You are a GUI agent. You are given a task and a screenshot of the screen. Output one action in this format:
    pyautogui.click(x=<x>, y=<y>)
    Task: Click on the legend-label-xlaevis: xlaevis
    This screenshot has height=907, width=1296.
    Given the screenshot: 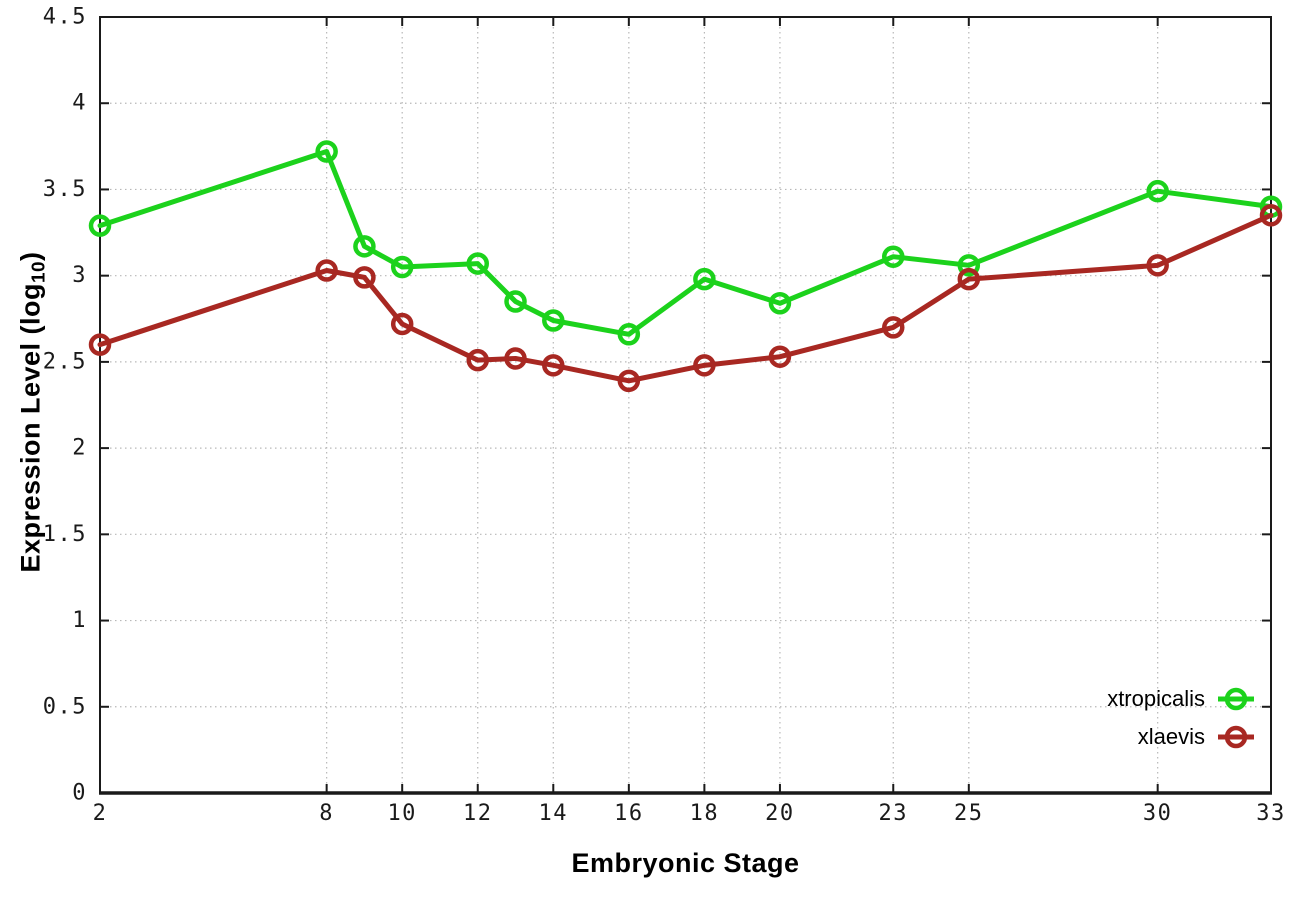 What is the action you would take?
    pyautogui.click(x=1171, y=736)
    